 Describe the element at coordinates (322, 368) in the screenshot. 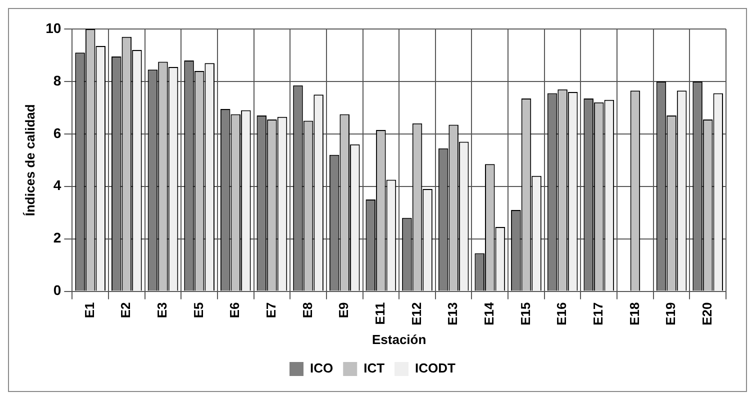

I see `legend-label: ICO` at that location.